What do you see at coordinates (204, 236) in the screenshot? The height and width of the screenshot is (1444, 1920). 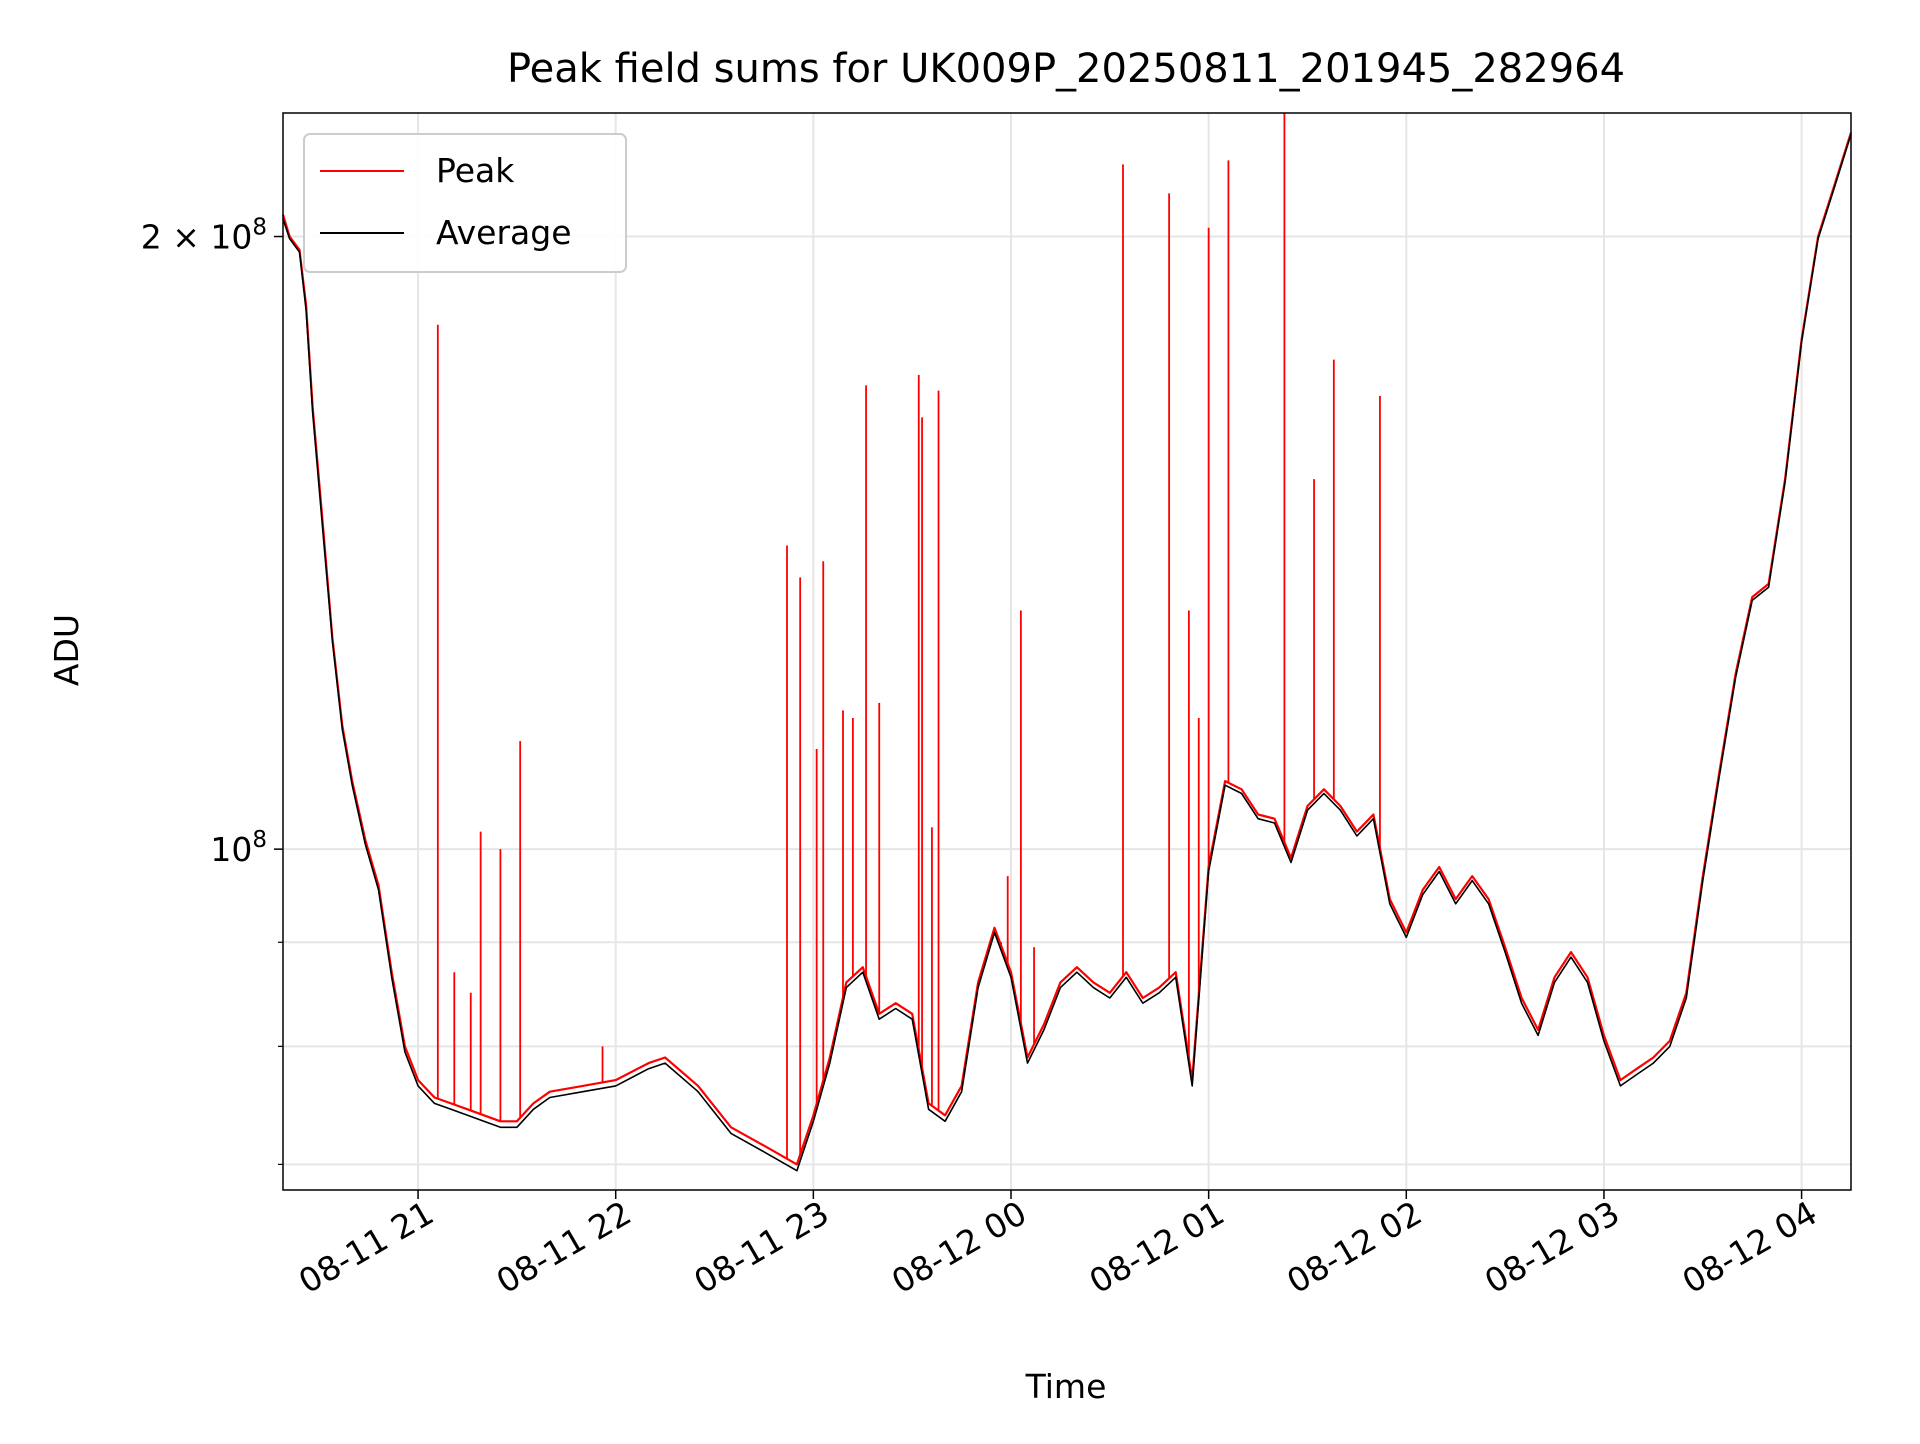 I see `y-tick-label: 2 × 108` at bounding box center [204, 236].